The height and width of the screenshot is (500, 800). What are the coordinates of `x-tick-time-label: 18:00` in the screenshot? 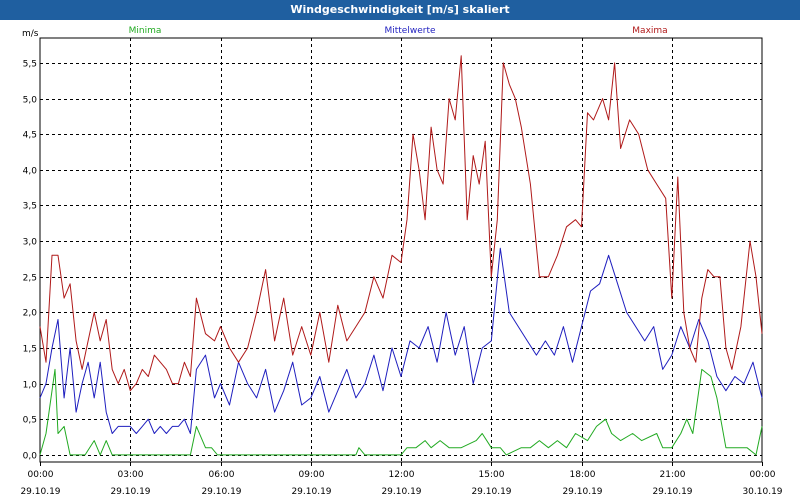 It's located at (583, 475).